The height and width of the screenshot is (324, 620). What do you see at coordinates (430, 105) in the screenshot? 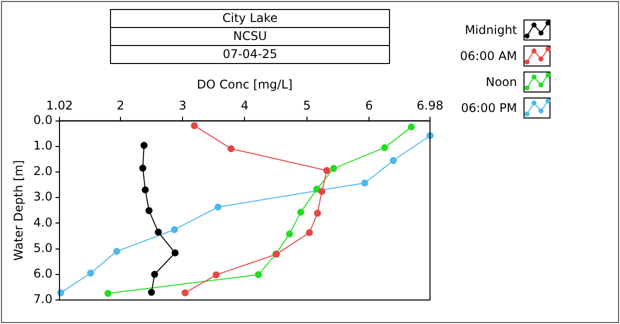
I see `x-tick-label: 6.98` at bounding box center [430, 105].